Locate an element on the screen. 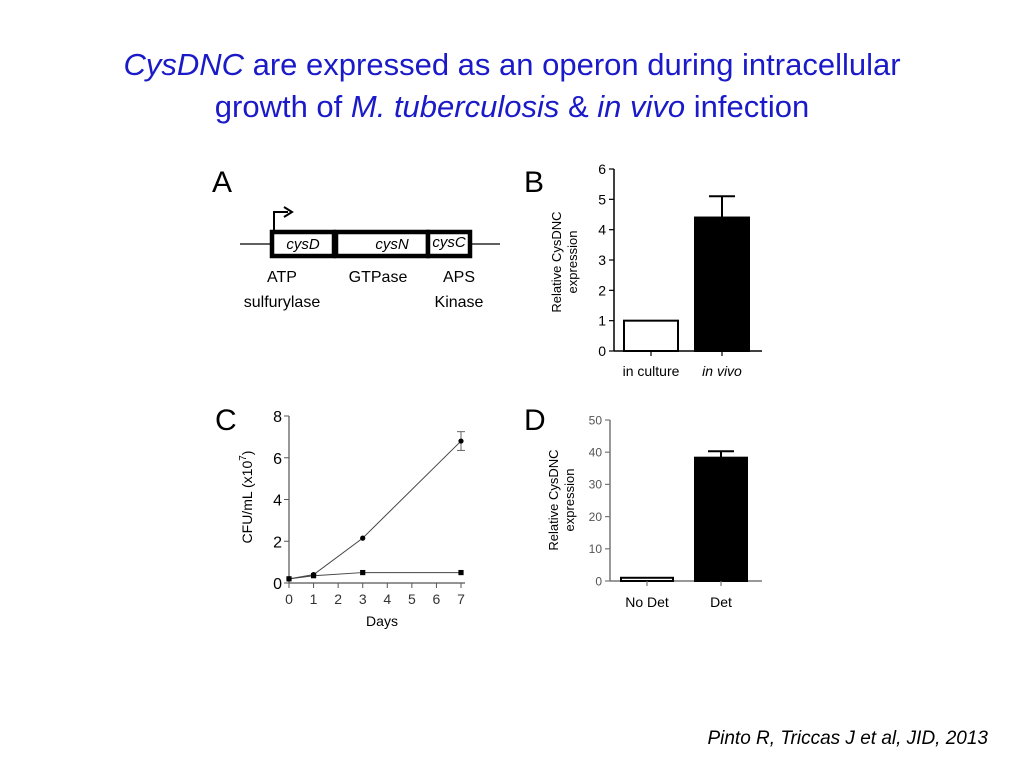 The width and height of the screenshot is (1024, 768). title-organism: M. tuberculosis is located at coordinates (455, 106).